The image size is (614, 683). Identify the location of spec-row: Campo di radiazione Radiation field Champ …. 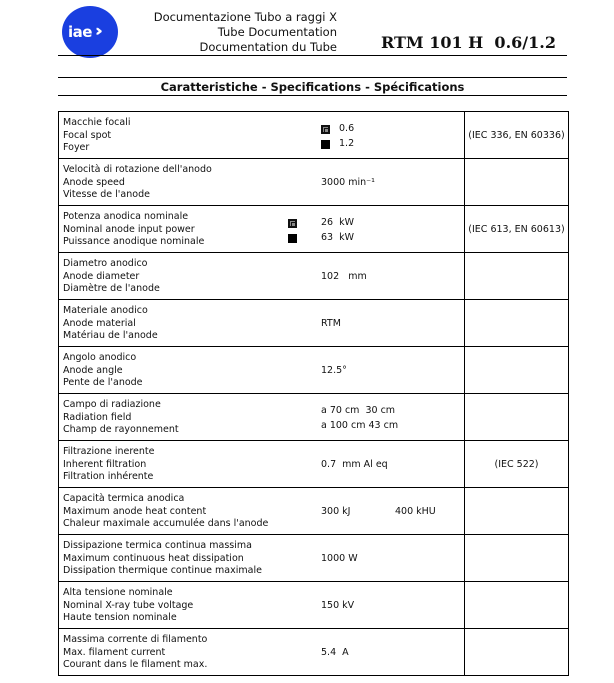
(313, 417).